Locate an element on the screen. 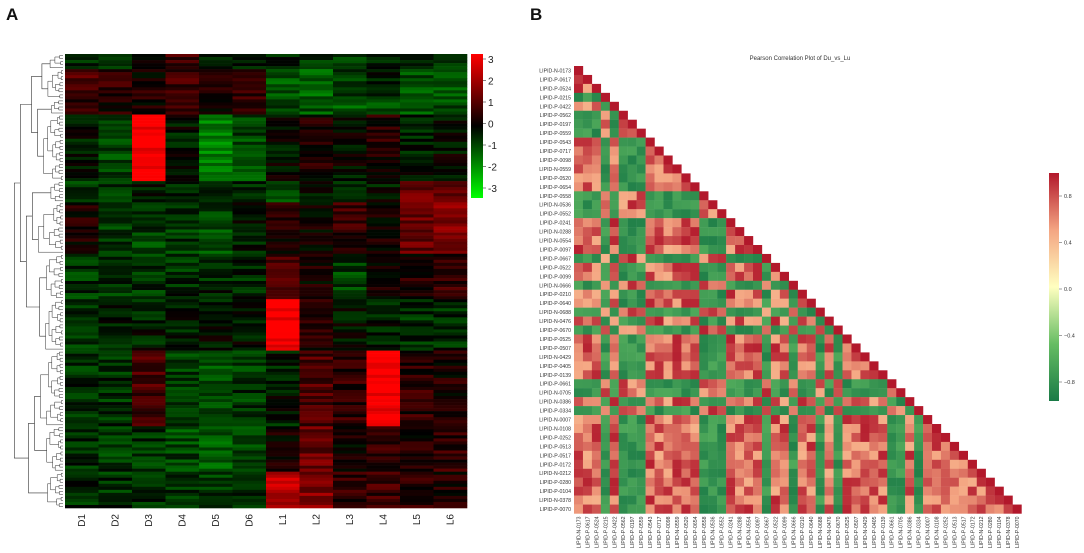  colorbar-tick-label: −0.4 is located at coordinates (1069, 337).